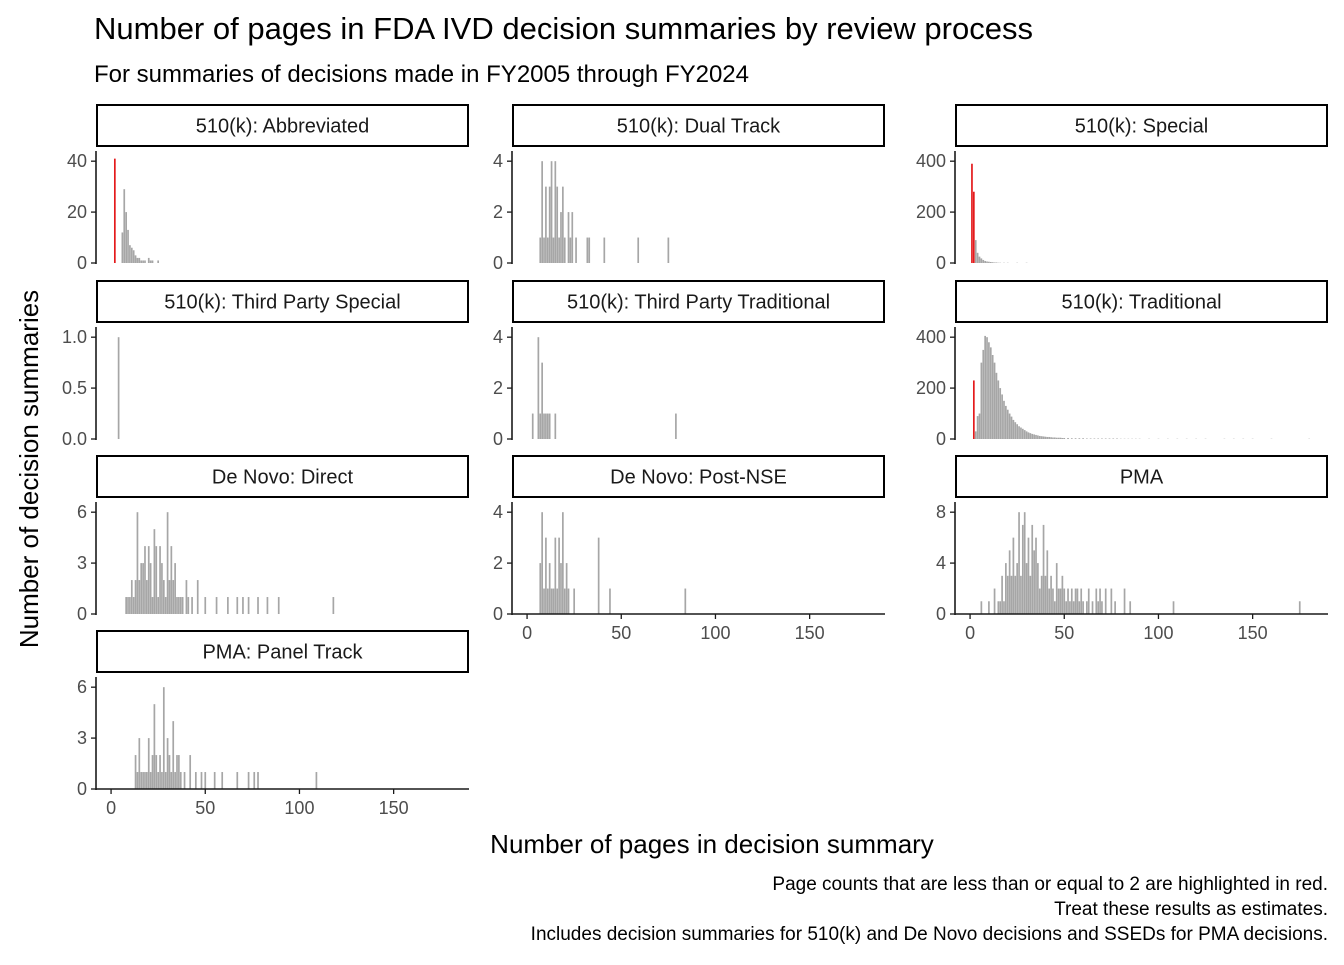 The image size is (1344, 965). Describe the element at coordinates (931, 212) in the screenshot. I see `y-tick-label: 200` at that location.